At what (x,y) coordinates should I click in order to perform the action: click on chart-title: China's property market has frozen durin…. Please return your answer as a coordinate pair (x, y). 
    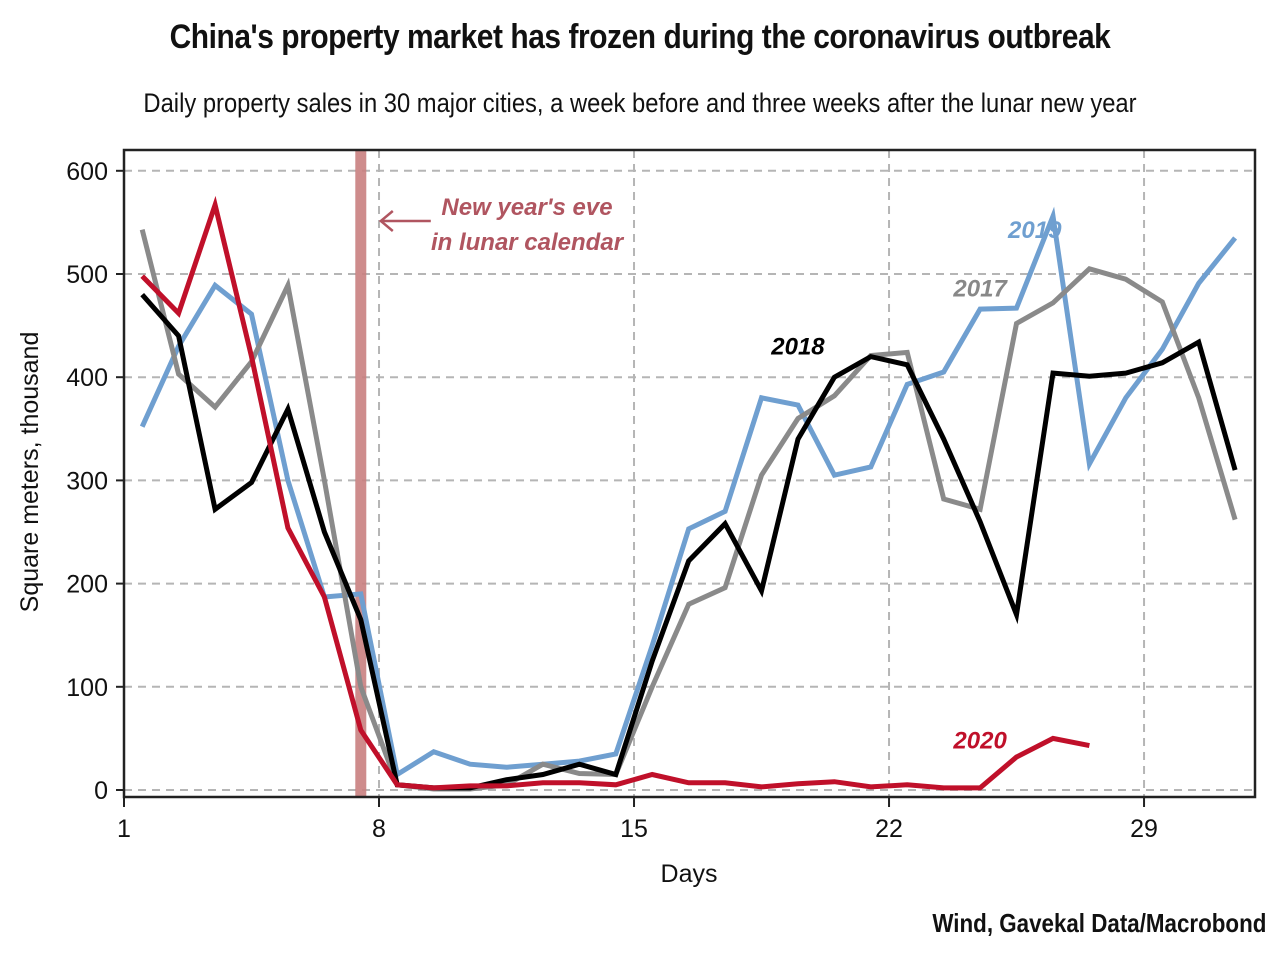
    Looking at the image, I should click on (640, 37).